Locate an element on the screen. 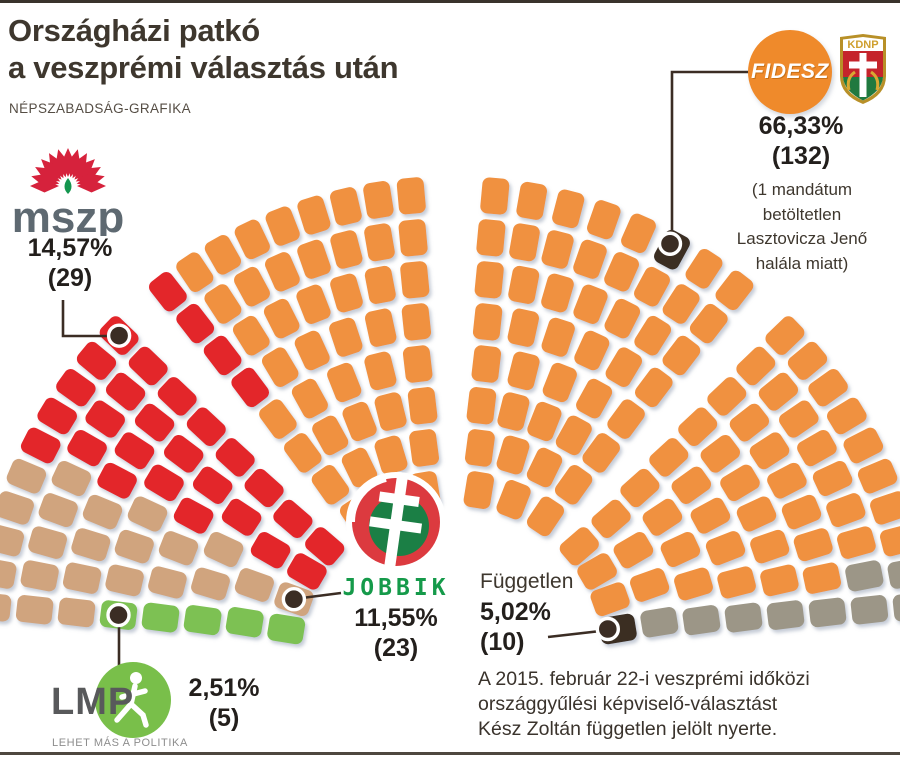  mszp-carnation-icon is located at coordinates (68, 170).